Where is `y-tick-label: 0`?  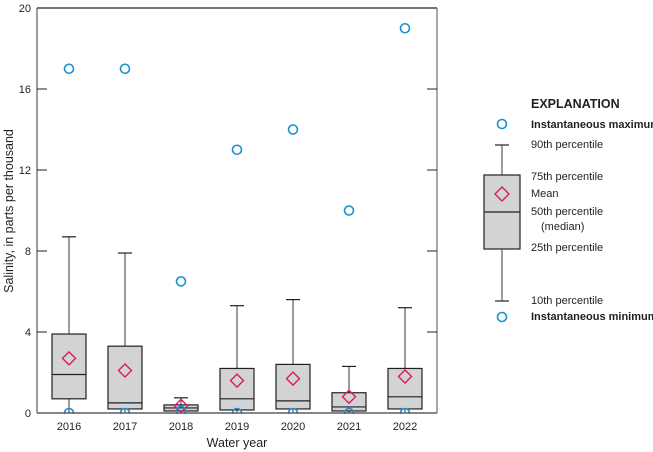 y-tick-label: 0 is located at coordinates (28, 414).